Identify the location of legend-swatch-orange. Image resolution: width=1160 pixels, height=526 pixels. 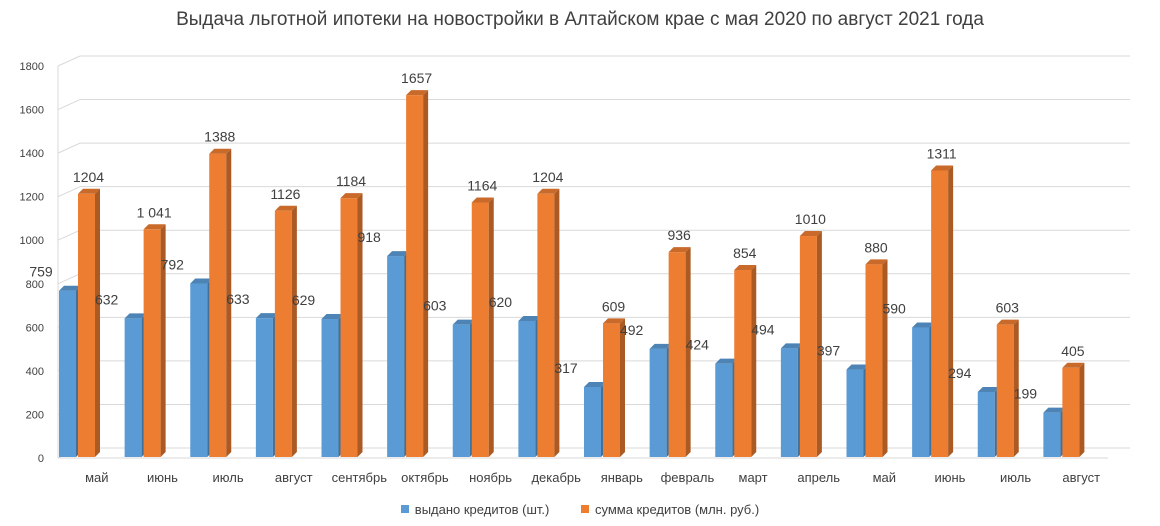
(584, 509).